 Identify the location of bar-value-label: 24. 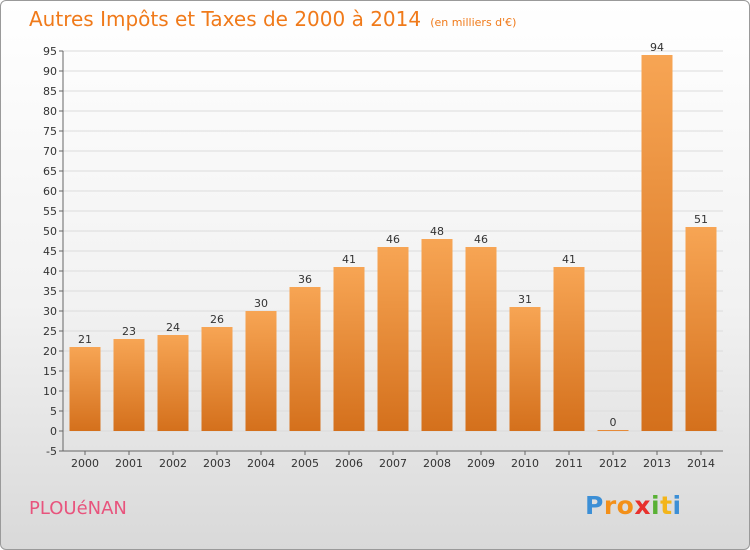
(173, 327).